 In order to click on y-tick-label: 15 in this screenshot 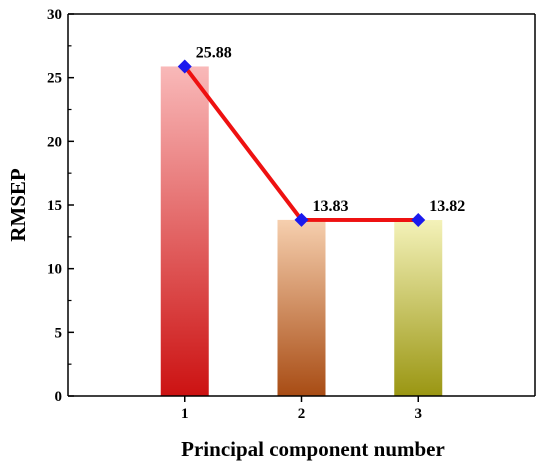, I will do `click(54, 206)`.